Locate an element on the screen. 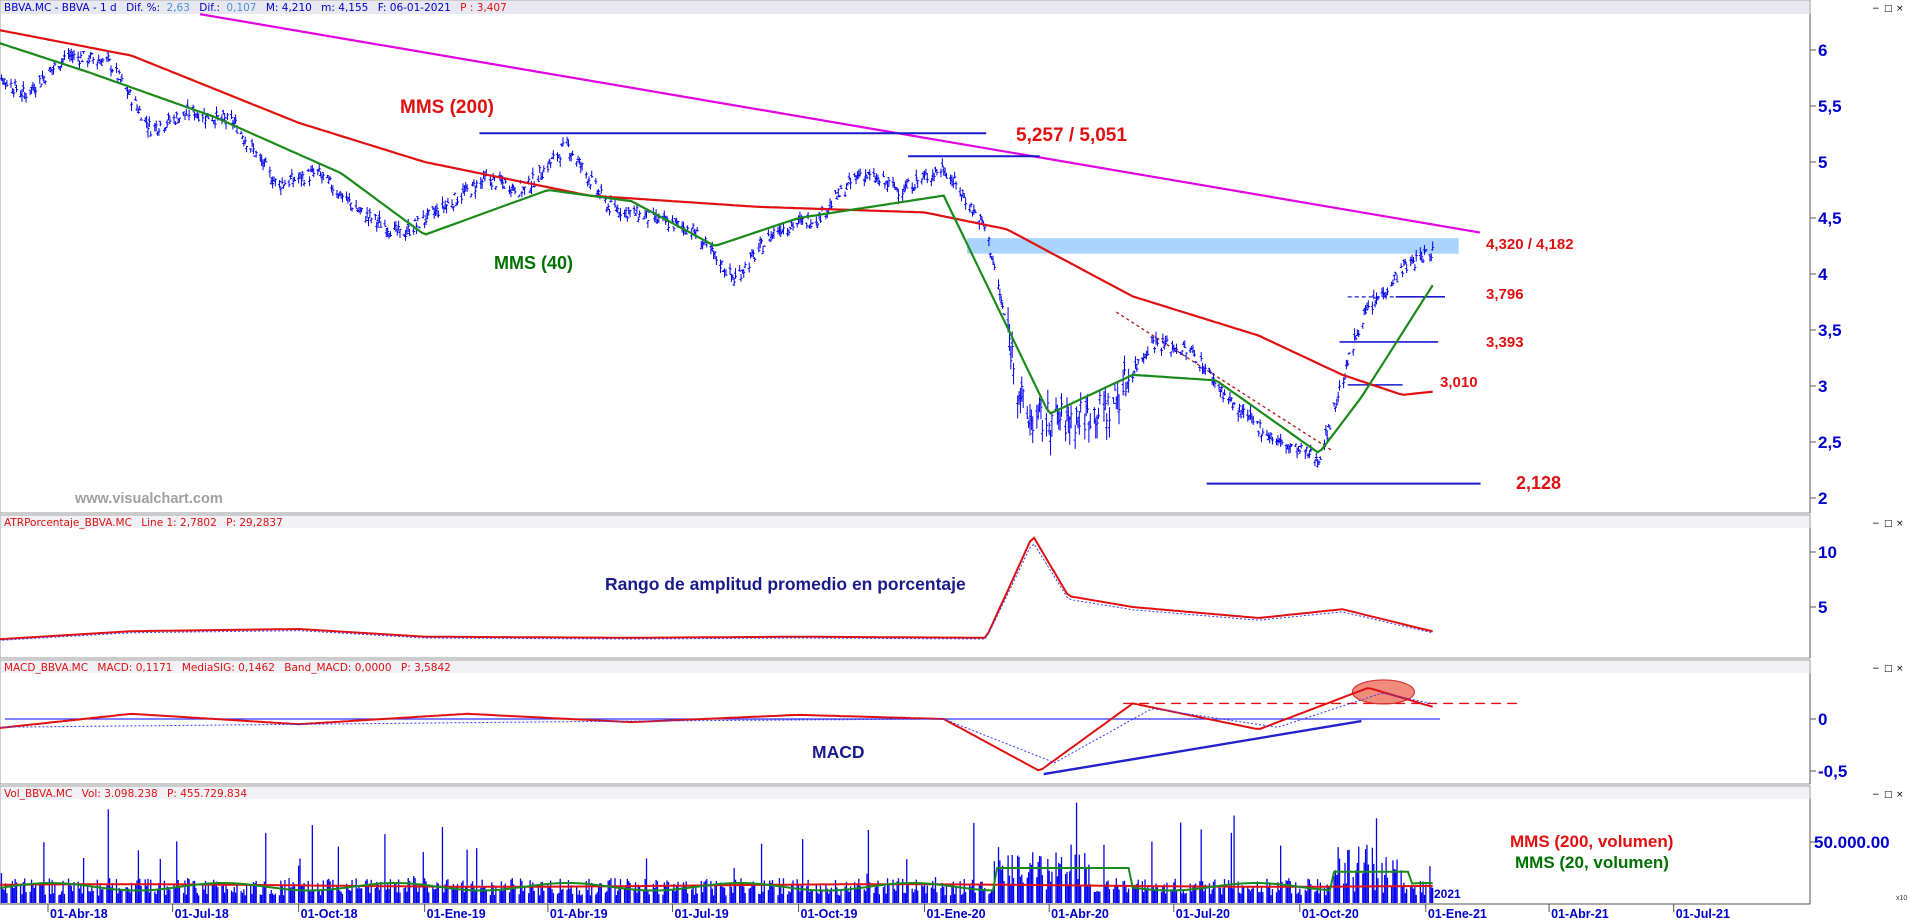 The width and height of the screenshot is (1912, 922). atr-name: ATRPorcentaje_BBVA.MC is located at coordinates (68, 523).